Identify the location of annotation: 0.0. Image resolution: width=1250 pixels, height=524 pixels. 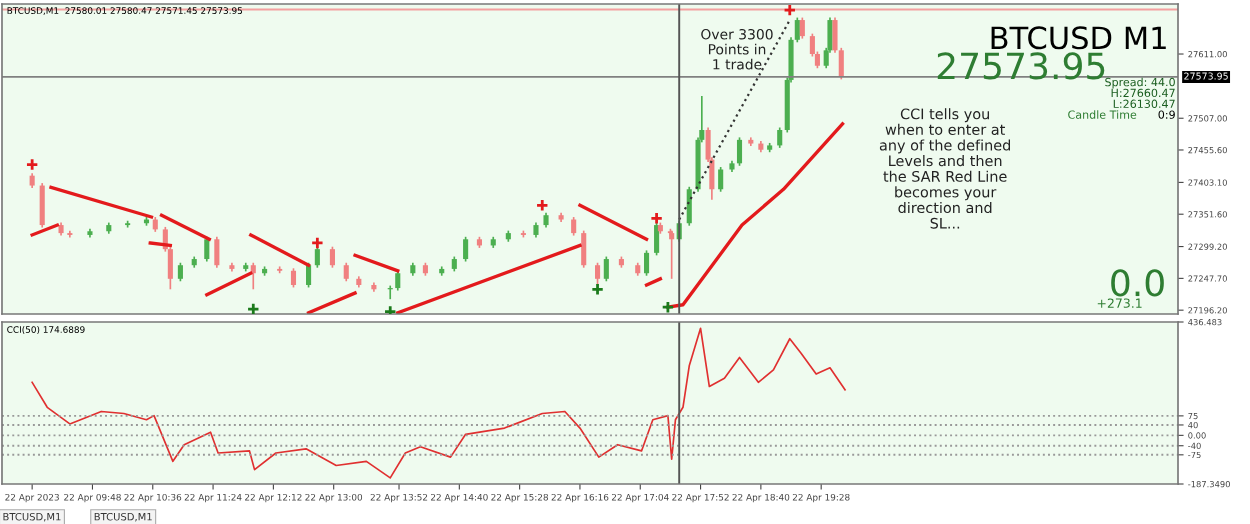
(1137, 283).